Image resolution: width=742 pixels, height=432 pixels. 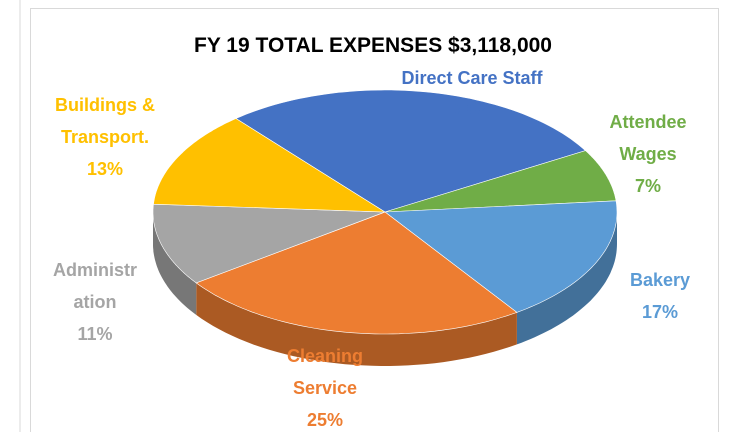 What do you see at coordinates (325, 420) in the screenshot?
I see `value-label: 25%` at bounding box center [325, 420].